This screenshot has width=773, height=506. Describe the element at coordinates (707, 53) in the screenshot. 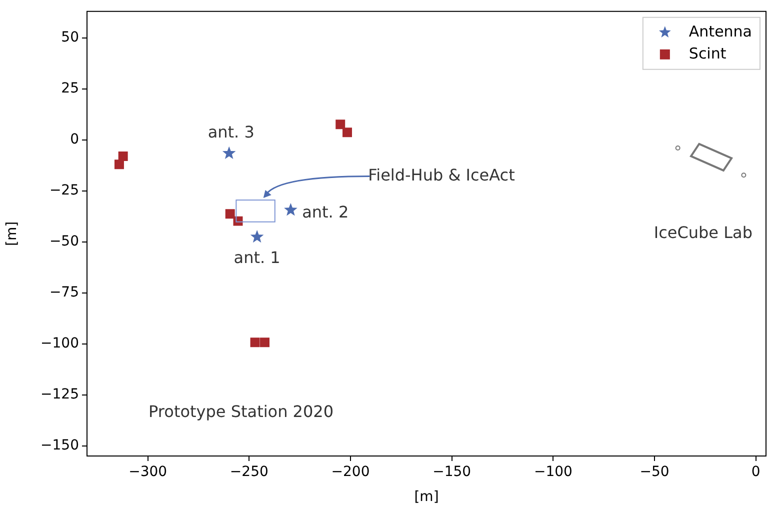

I see `legend-label: Scint` at that location.